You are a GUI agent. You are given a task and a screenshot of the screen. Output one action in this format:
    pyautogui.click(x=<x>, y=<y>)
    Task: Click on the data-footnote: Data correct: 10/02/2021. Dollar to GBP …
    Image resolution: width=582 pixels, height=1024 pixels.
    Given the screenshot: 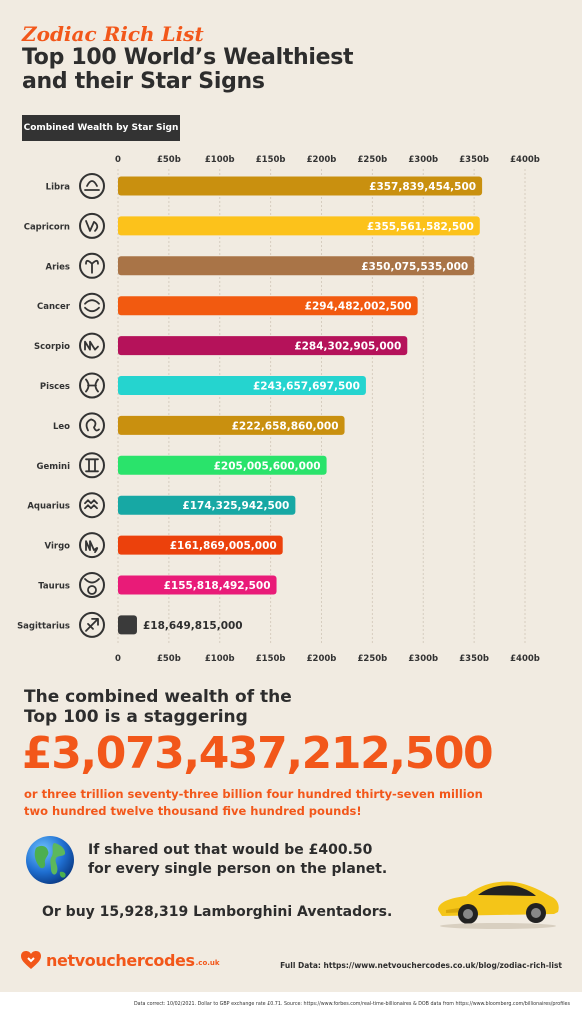 What is the action you would take?
    pyautogui.click(x=351, y=1004)
    